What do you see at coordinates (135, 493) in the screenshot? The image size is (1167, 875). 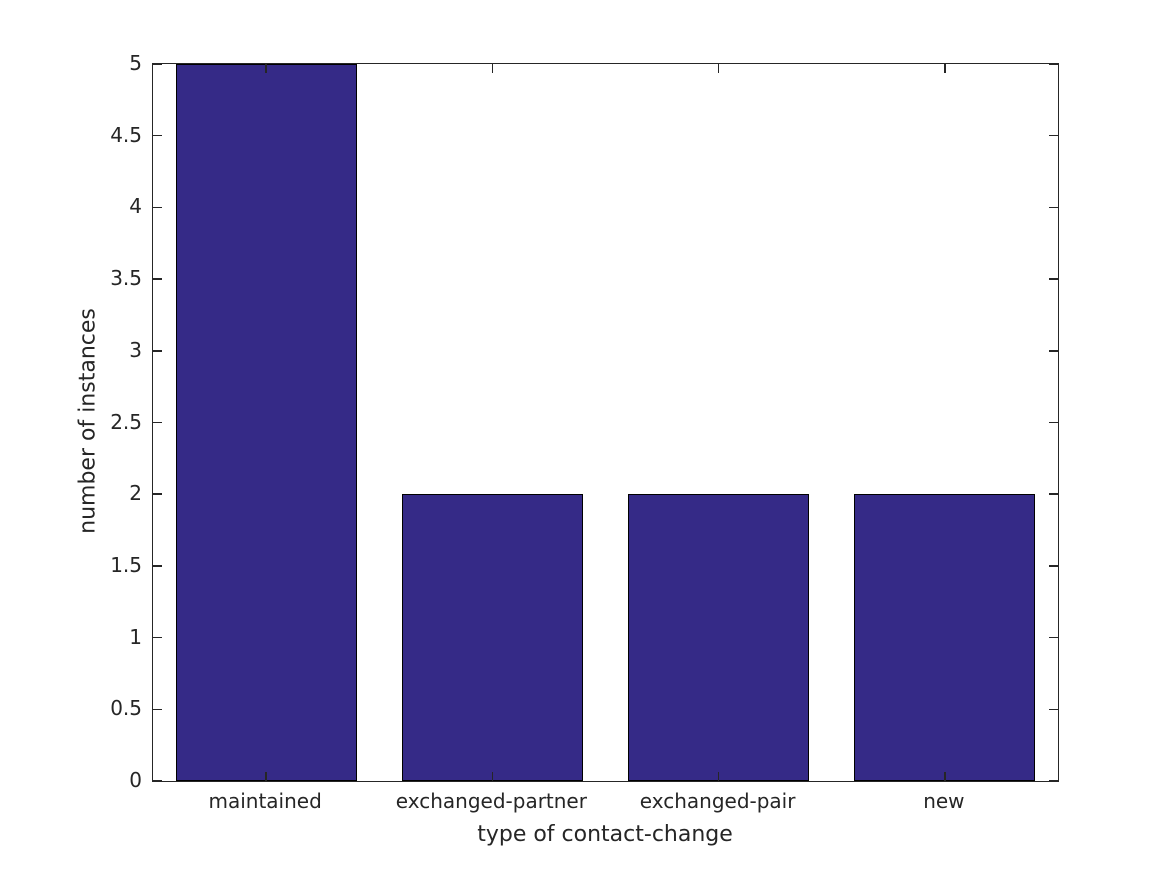 I see `y-tick-label: 2` at bounding box center [135, 493].